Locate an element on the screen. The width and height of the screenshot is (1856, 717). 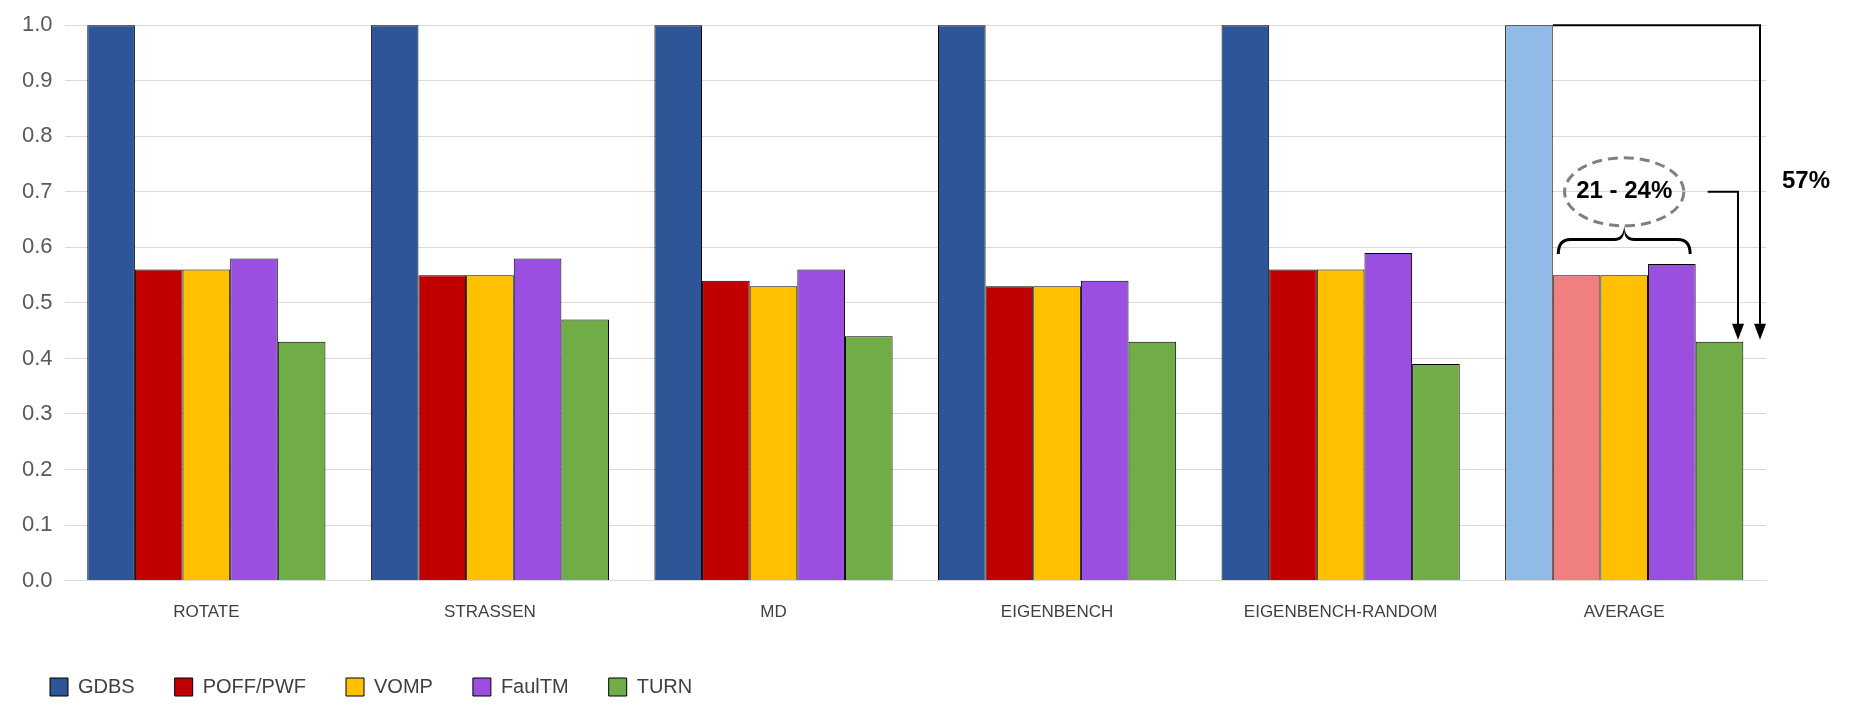
annotation: 21 - 24% is located at coordinates (1624, 190).